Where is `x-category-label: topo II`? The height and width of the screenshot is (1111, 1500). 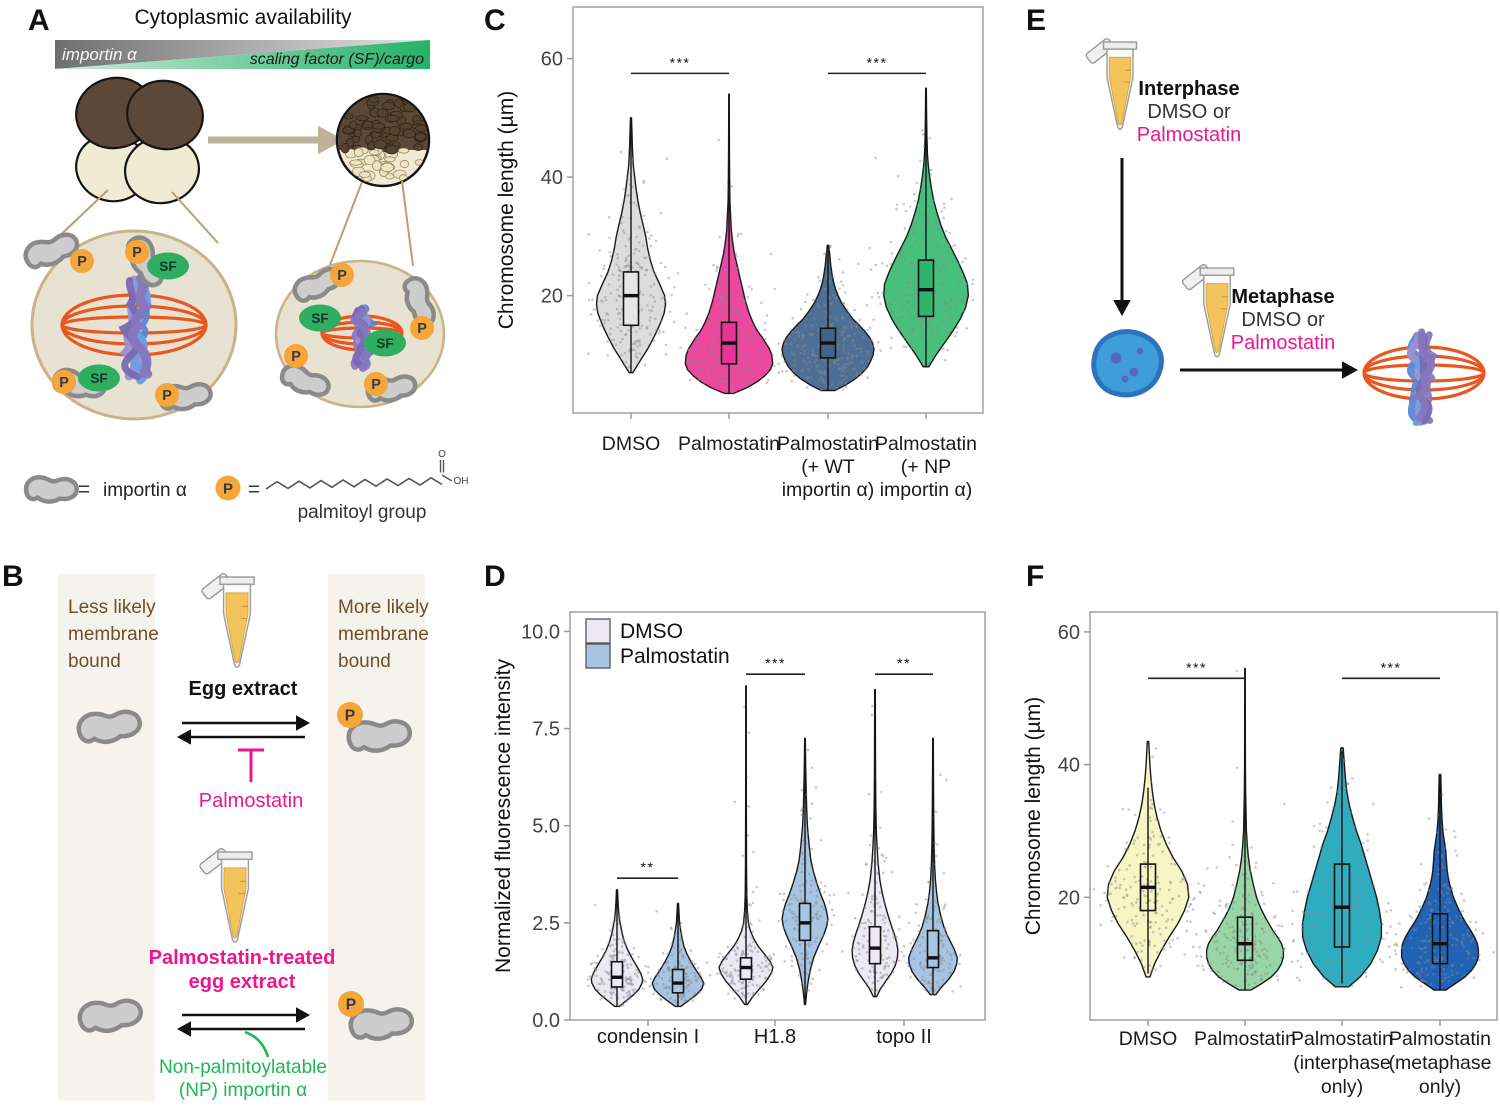
x-category-label: topo II is located at coordinates (904, 1037).